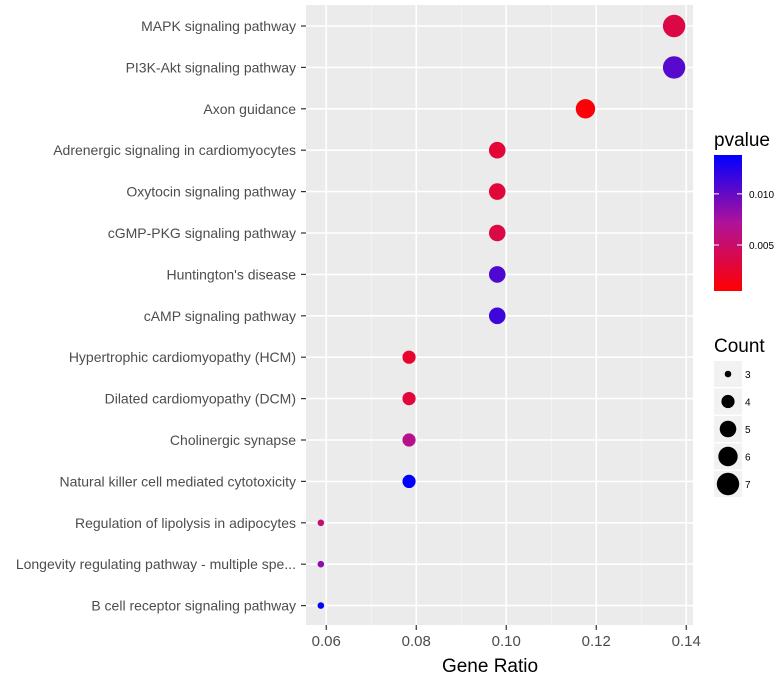  I want to click on color-legend: pvalue 0.005 0.010, so click(744, 210).